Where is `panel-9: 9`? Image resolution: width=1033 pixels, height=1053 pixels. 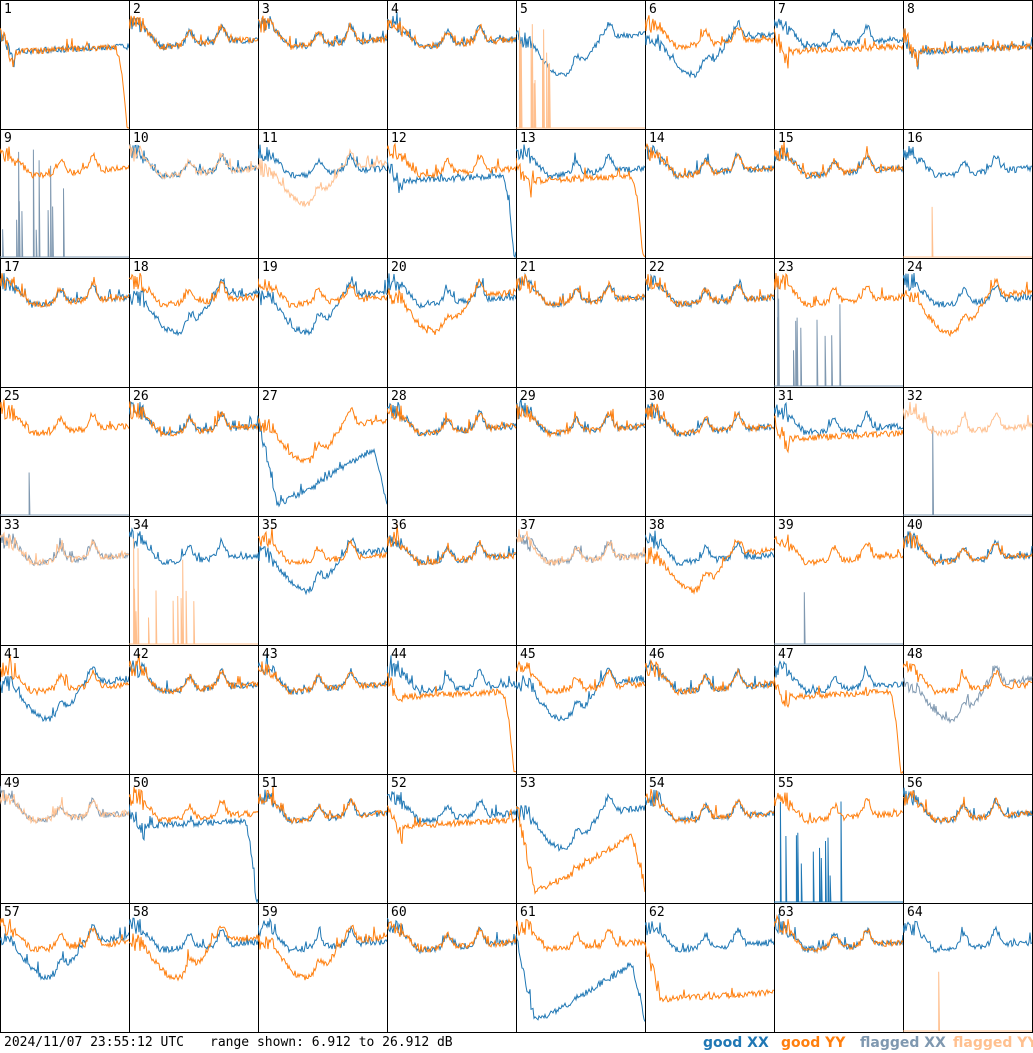
panel-9: 9 is located at coordinates (65, 194).